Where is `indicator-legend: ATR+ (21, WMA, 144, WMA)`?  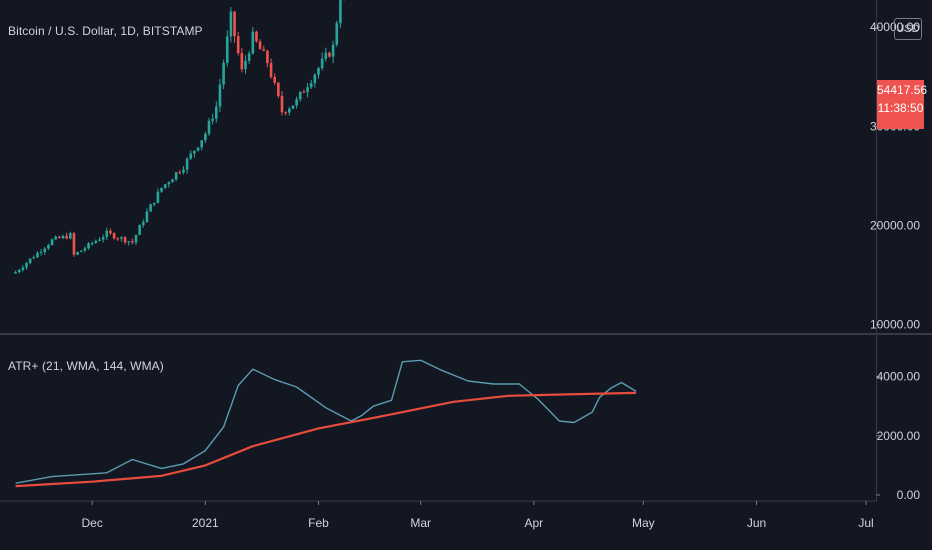
indicator-legend: ATR+ (21, WMA, 144, WMA) is located at coordinates (86, 366).